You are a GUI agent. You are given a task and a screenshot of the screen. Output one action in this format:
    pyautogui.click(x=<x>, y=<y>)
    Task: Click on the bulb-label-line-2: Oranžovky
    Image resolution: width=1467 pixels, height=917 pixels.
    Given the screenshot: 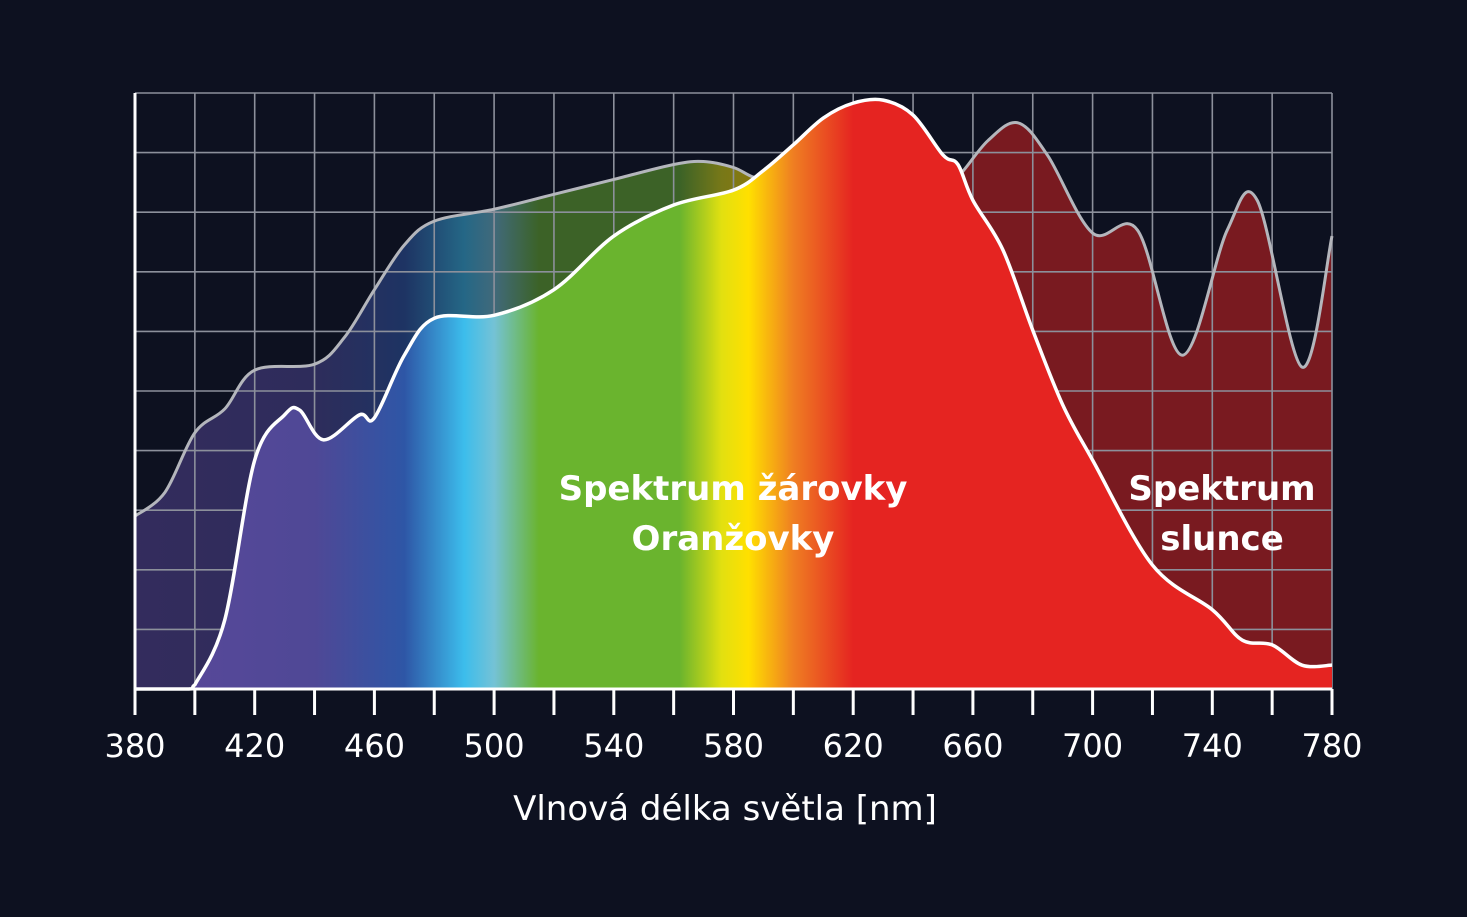 What is the action you would take?
    pyautogui.click(x=733, y=539)
    